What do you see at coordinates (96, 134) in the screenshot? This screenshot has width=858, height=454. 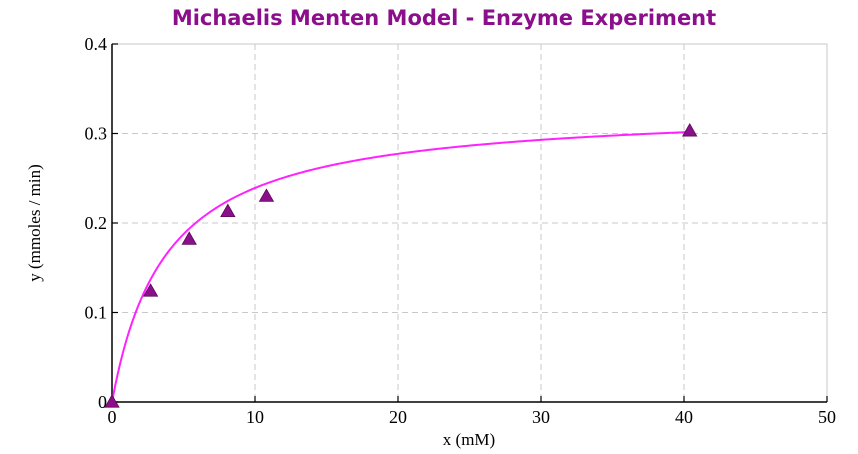 I see `y-tick-label: 0.3` at bounding box center [96, 134].